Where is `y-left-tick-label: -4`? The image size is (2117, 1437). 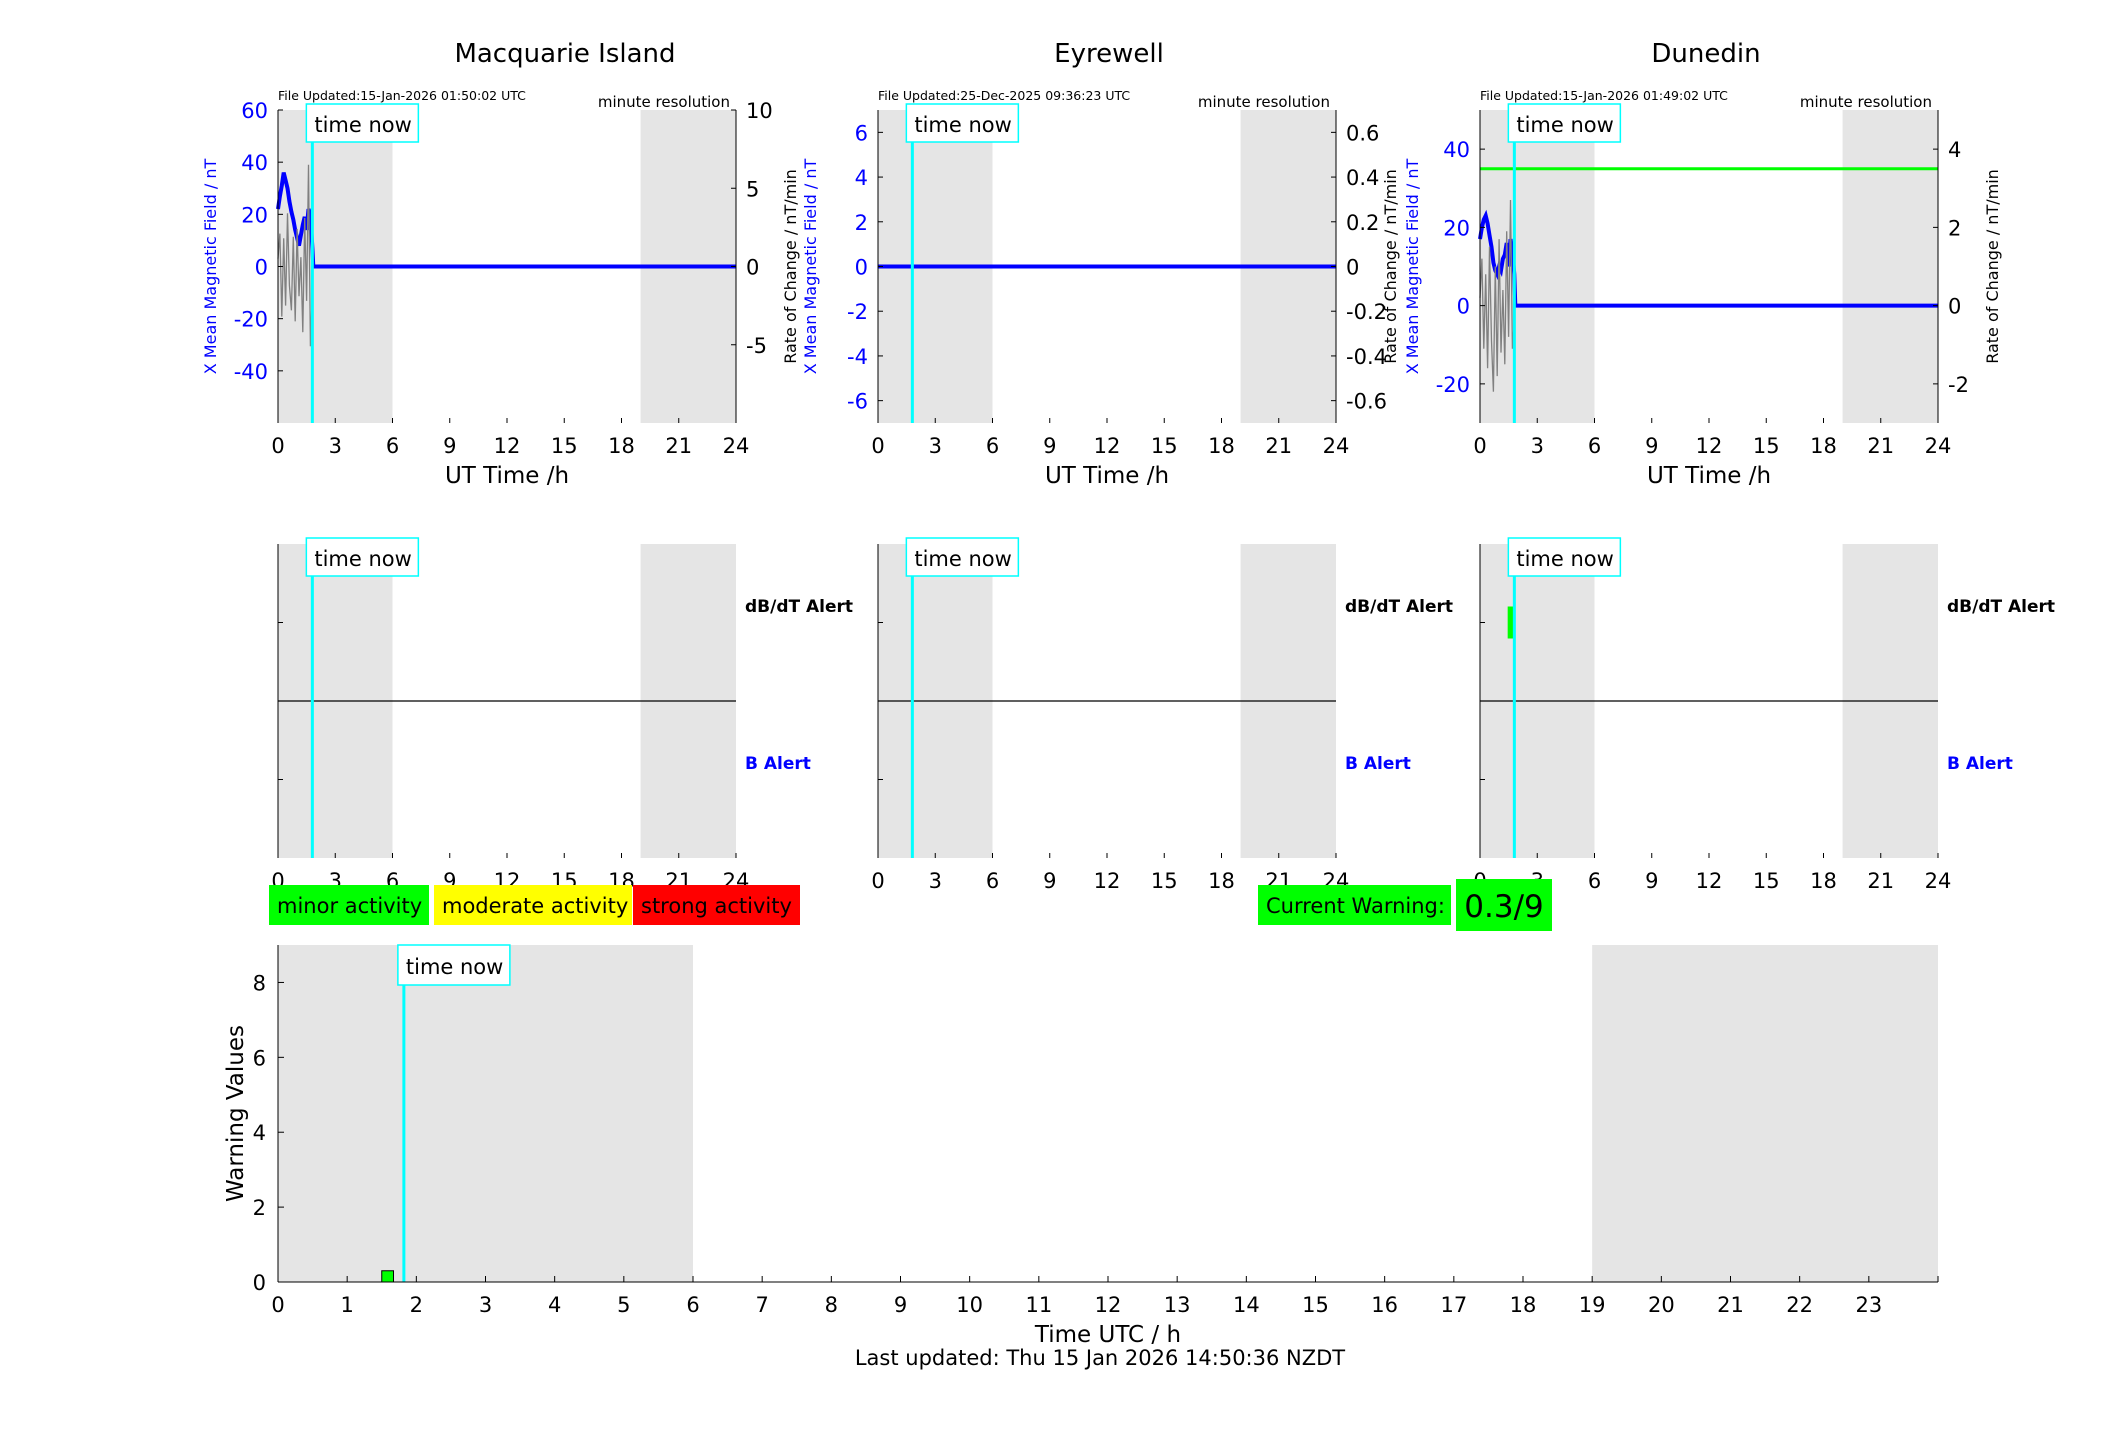 y-left-tick-label: -4 is located at coordinates (857, 357).